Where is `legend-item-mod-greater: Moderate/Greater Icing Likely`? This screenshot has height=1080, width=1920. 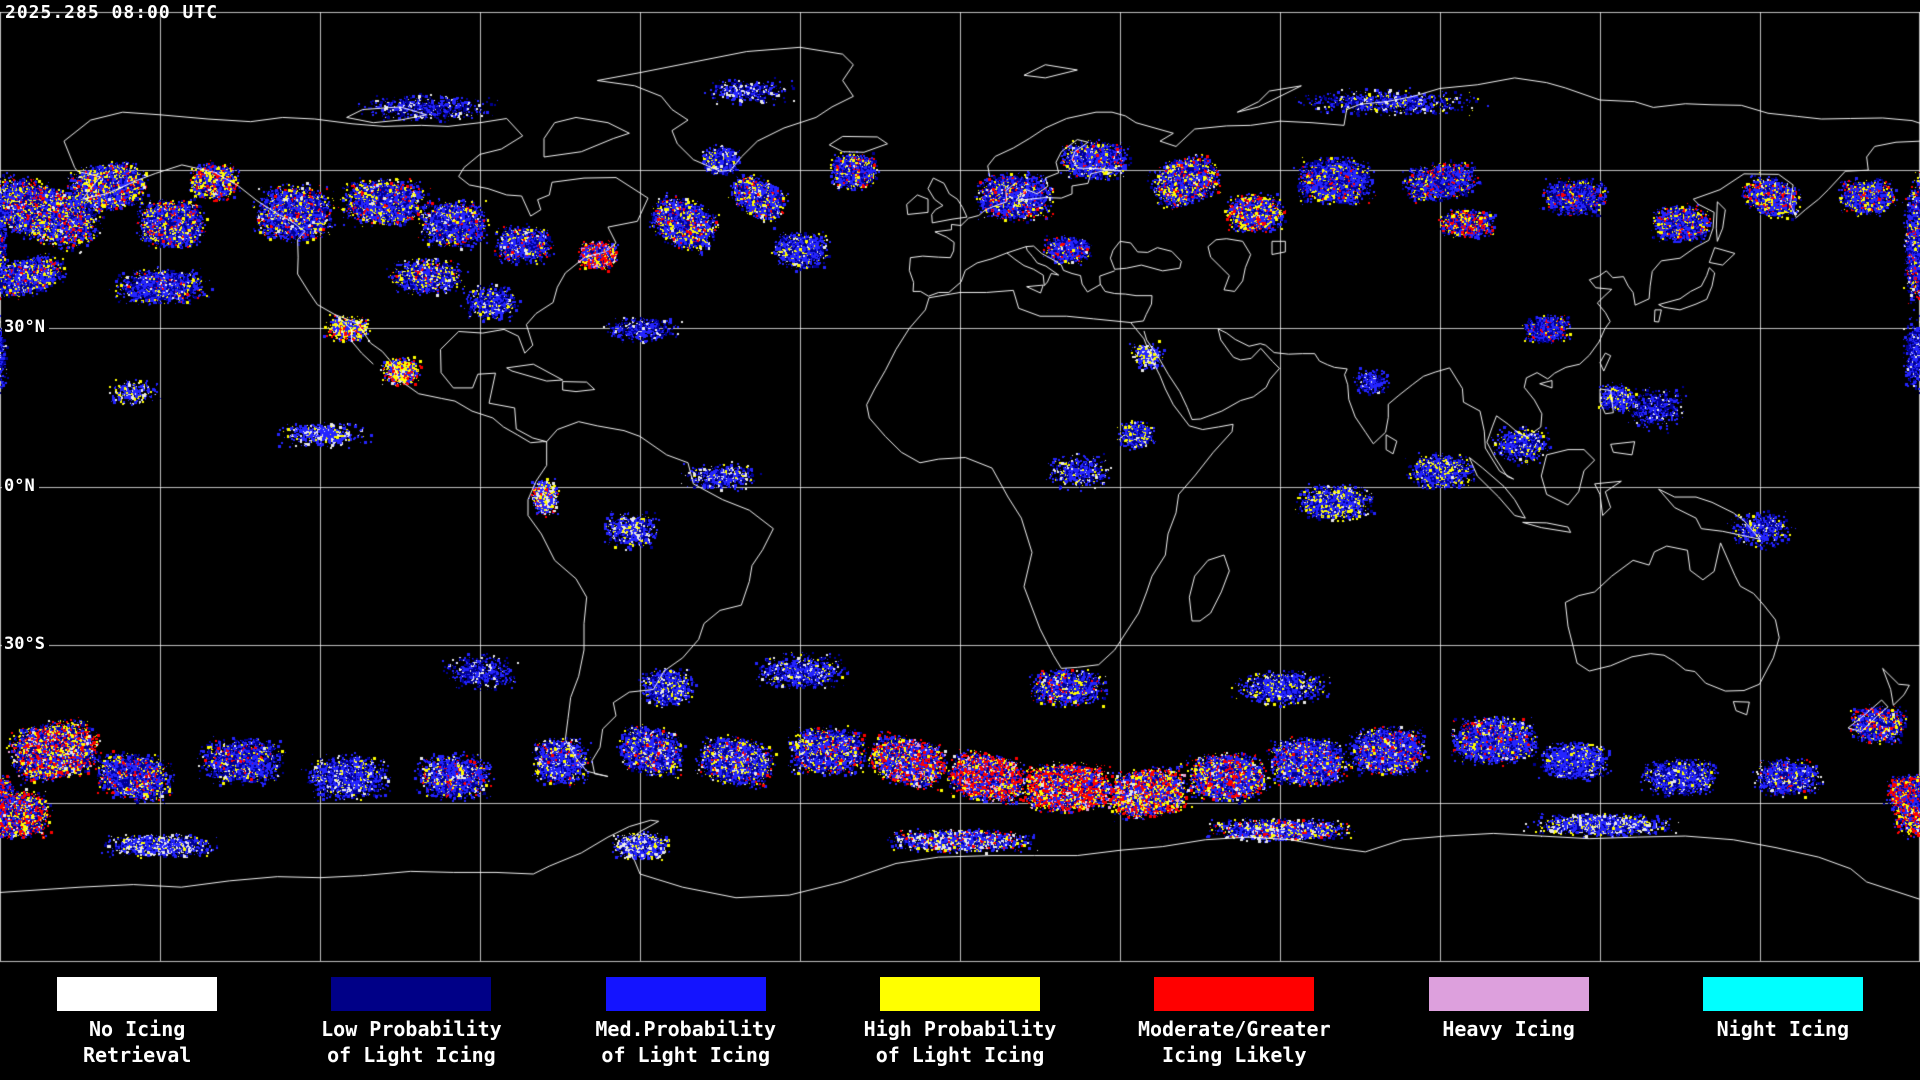
legend-item-mod-greater: Moderate/Greater Icing Likely is located at coordinates (1234, 1023).